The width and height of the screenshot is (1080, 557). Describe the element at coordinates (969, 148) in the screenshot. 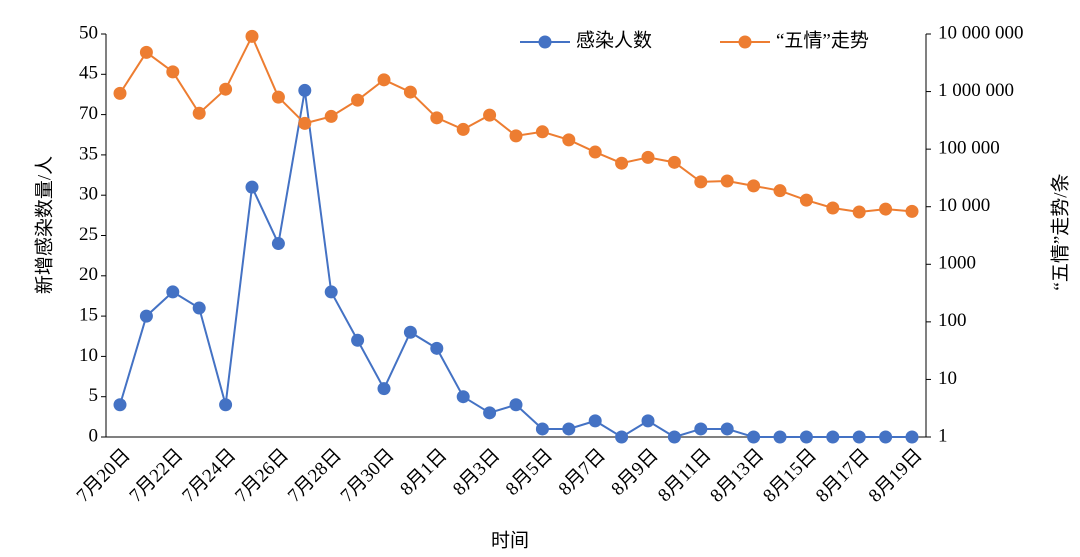

I see `y2-tick-label: 100 000` at that location.